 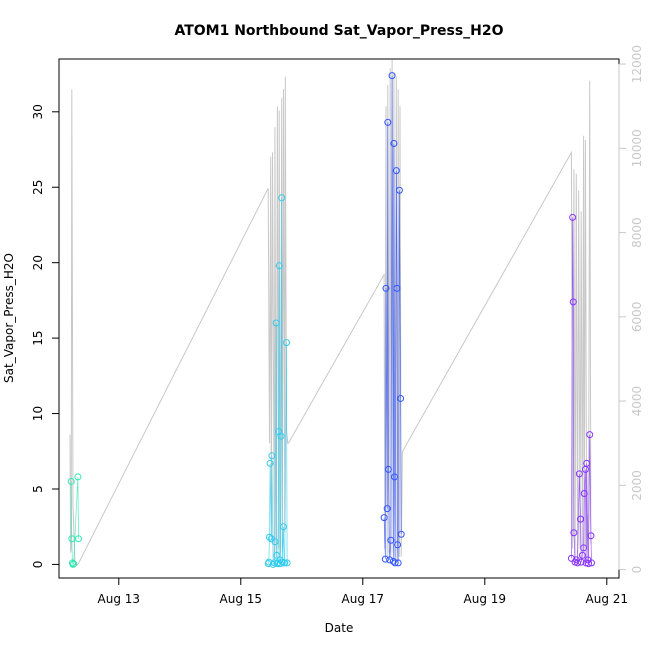 I want to click on x-tick-label: Aug 15, so click(x=241, y=599).